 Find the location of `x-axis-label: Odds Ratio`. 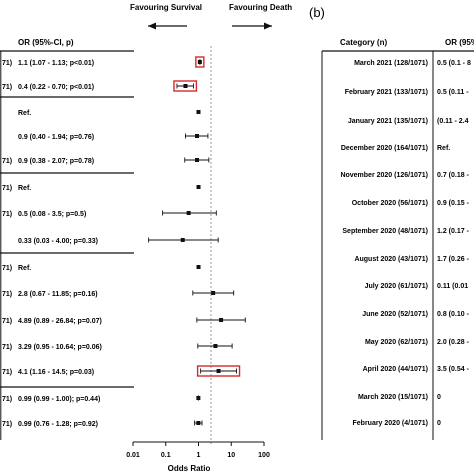

x-axis-label: Odds Ratio is located at coordinates (189, 468).